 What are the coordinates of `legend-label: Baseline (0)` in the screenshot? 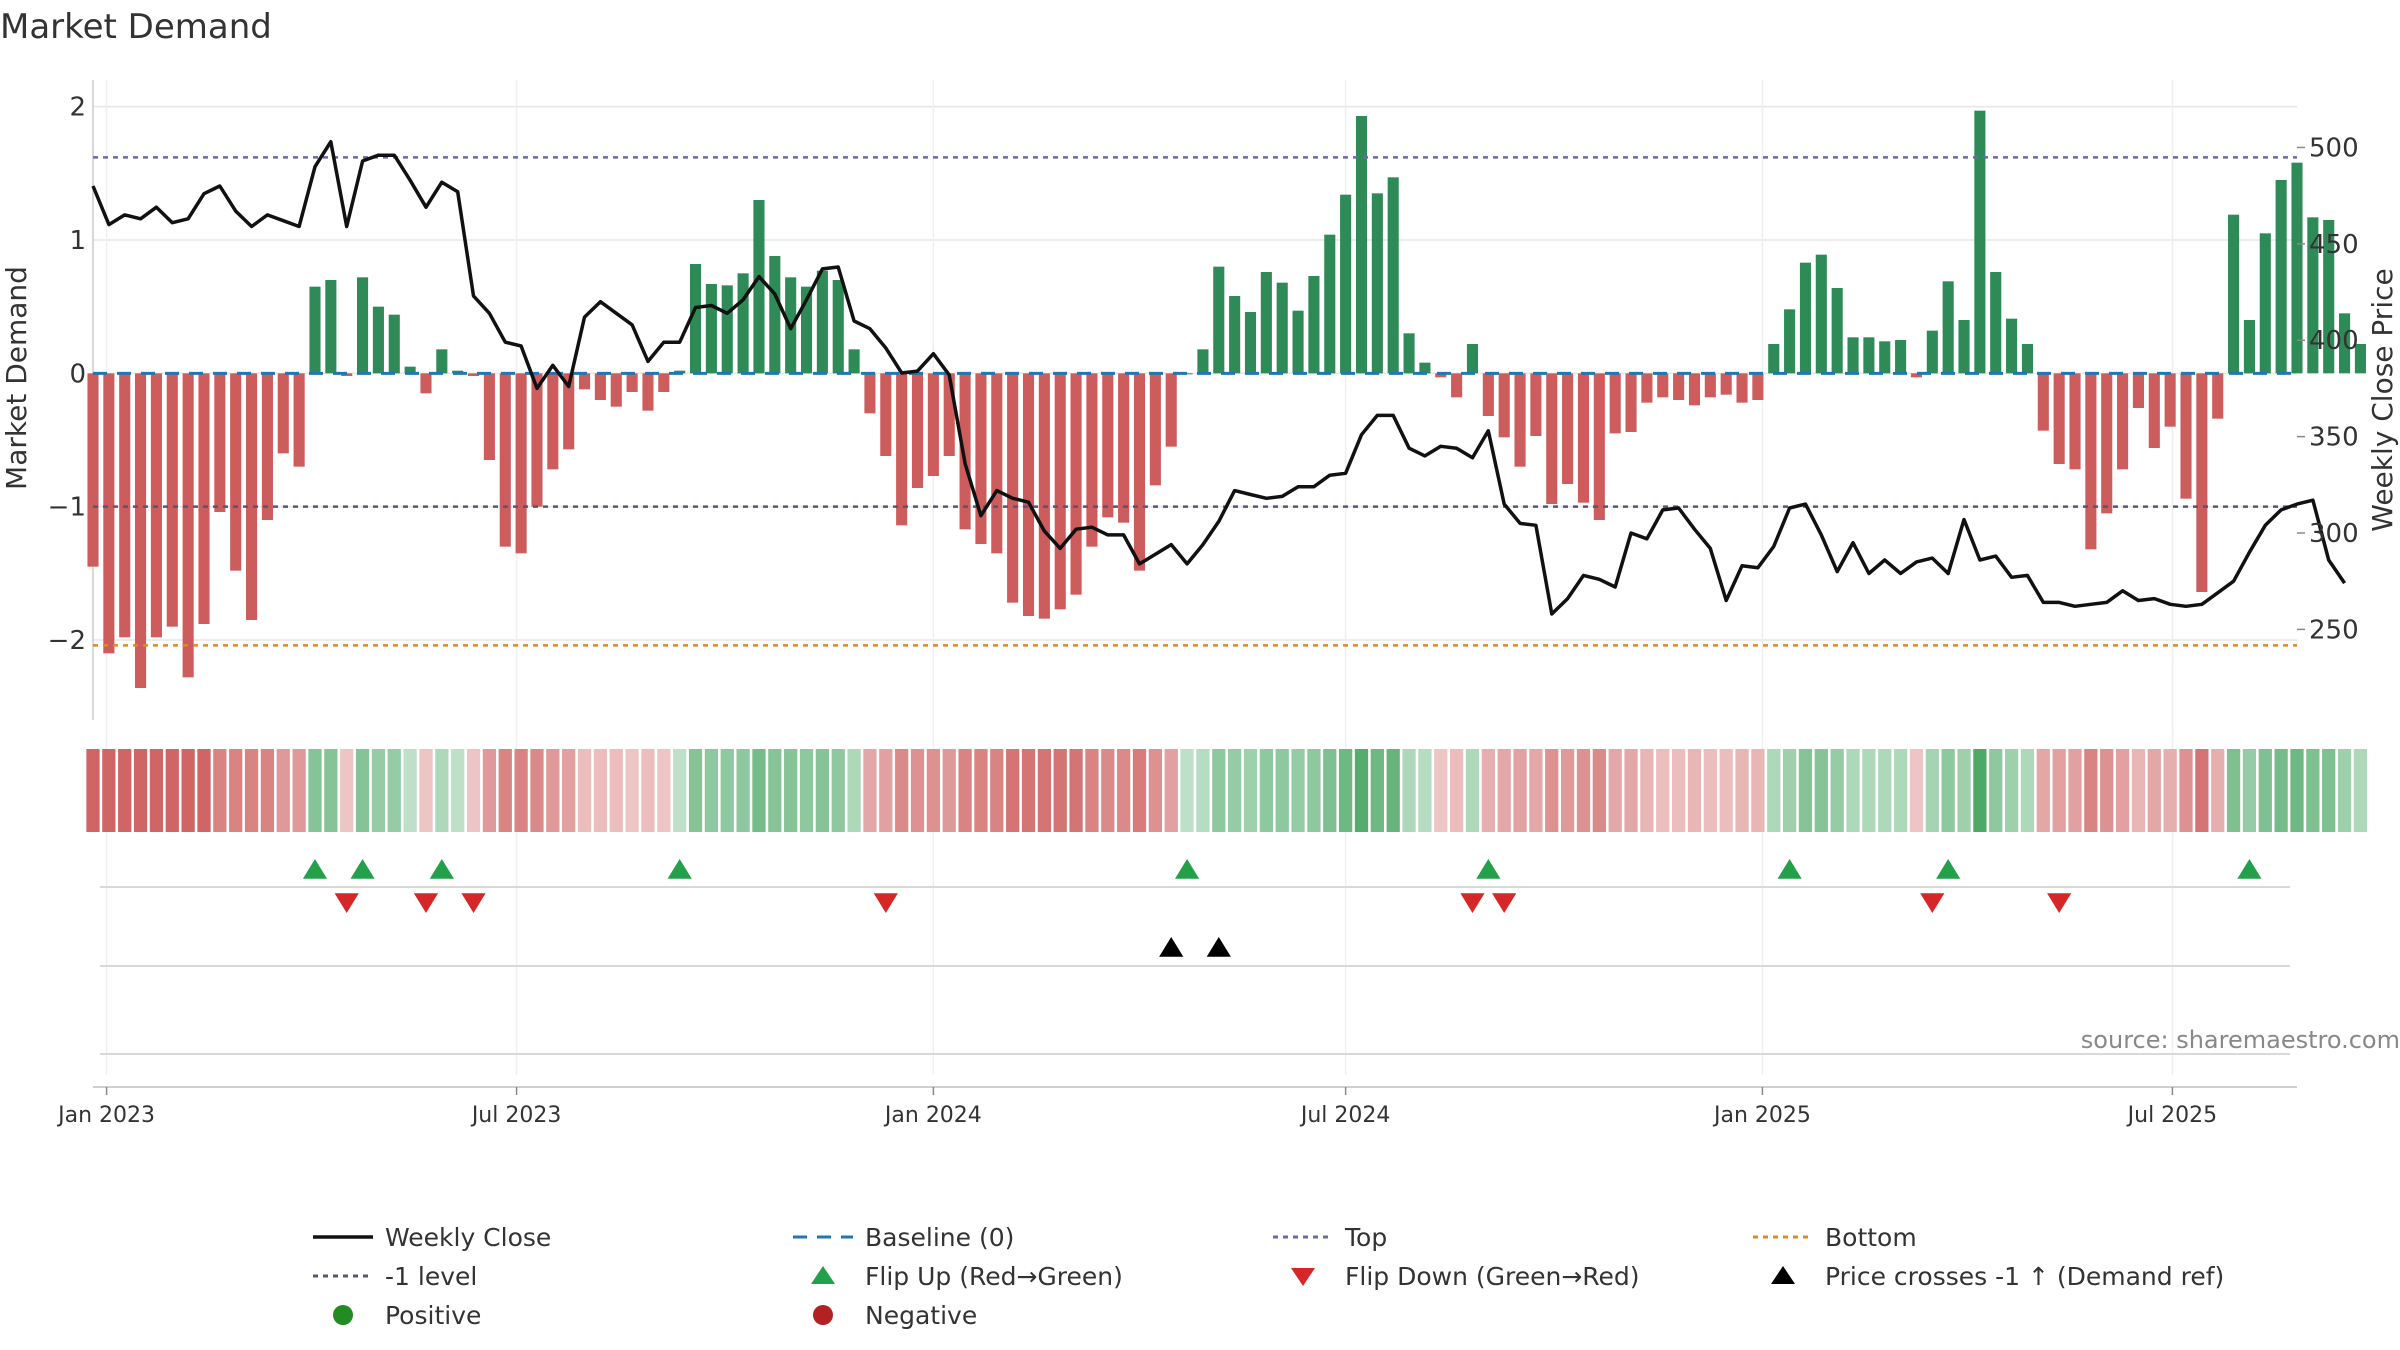 It's located at (939, 1237).